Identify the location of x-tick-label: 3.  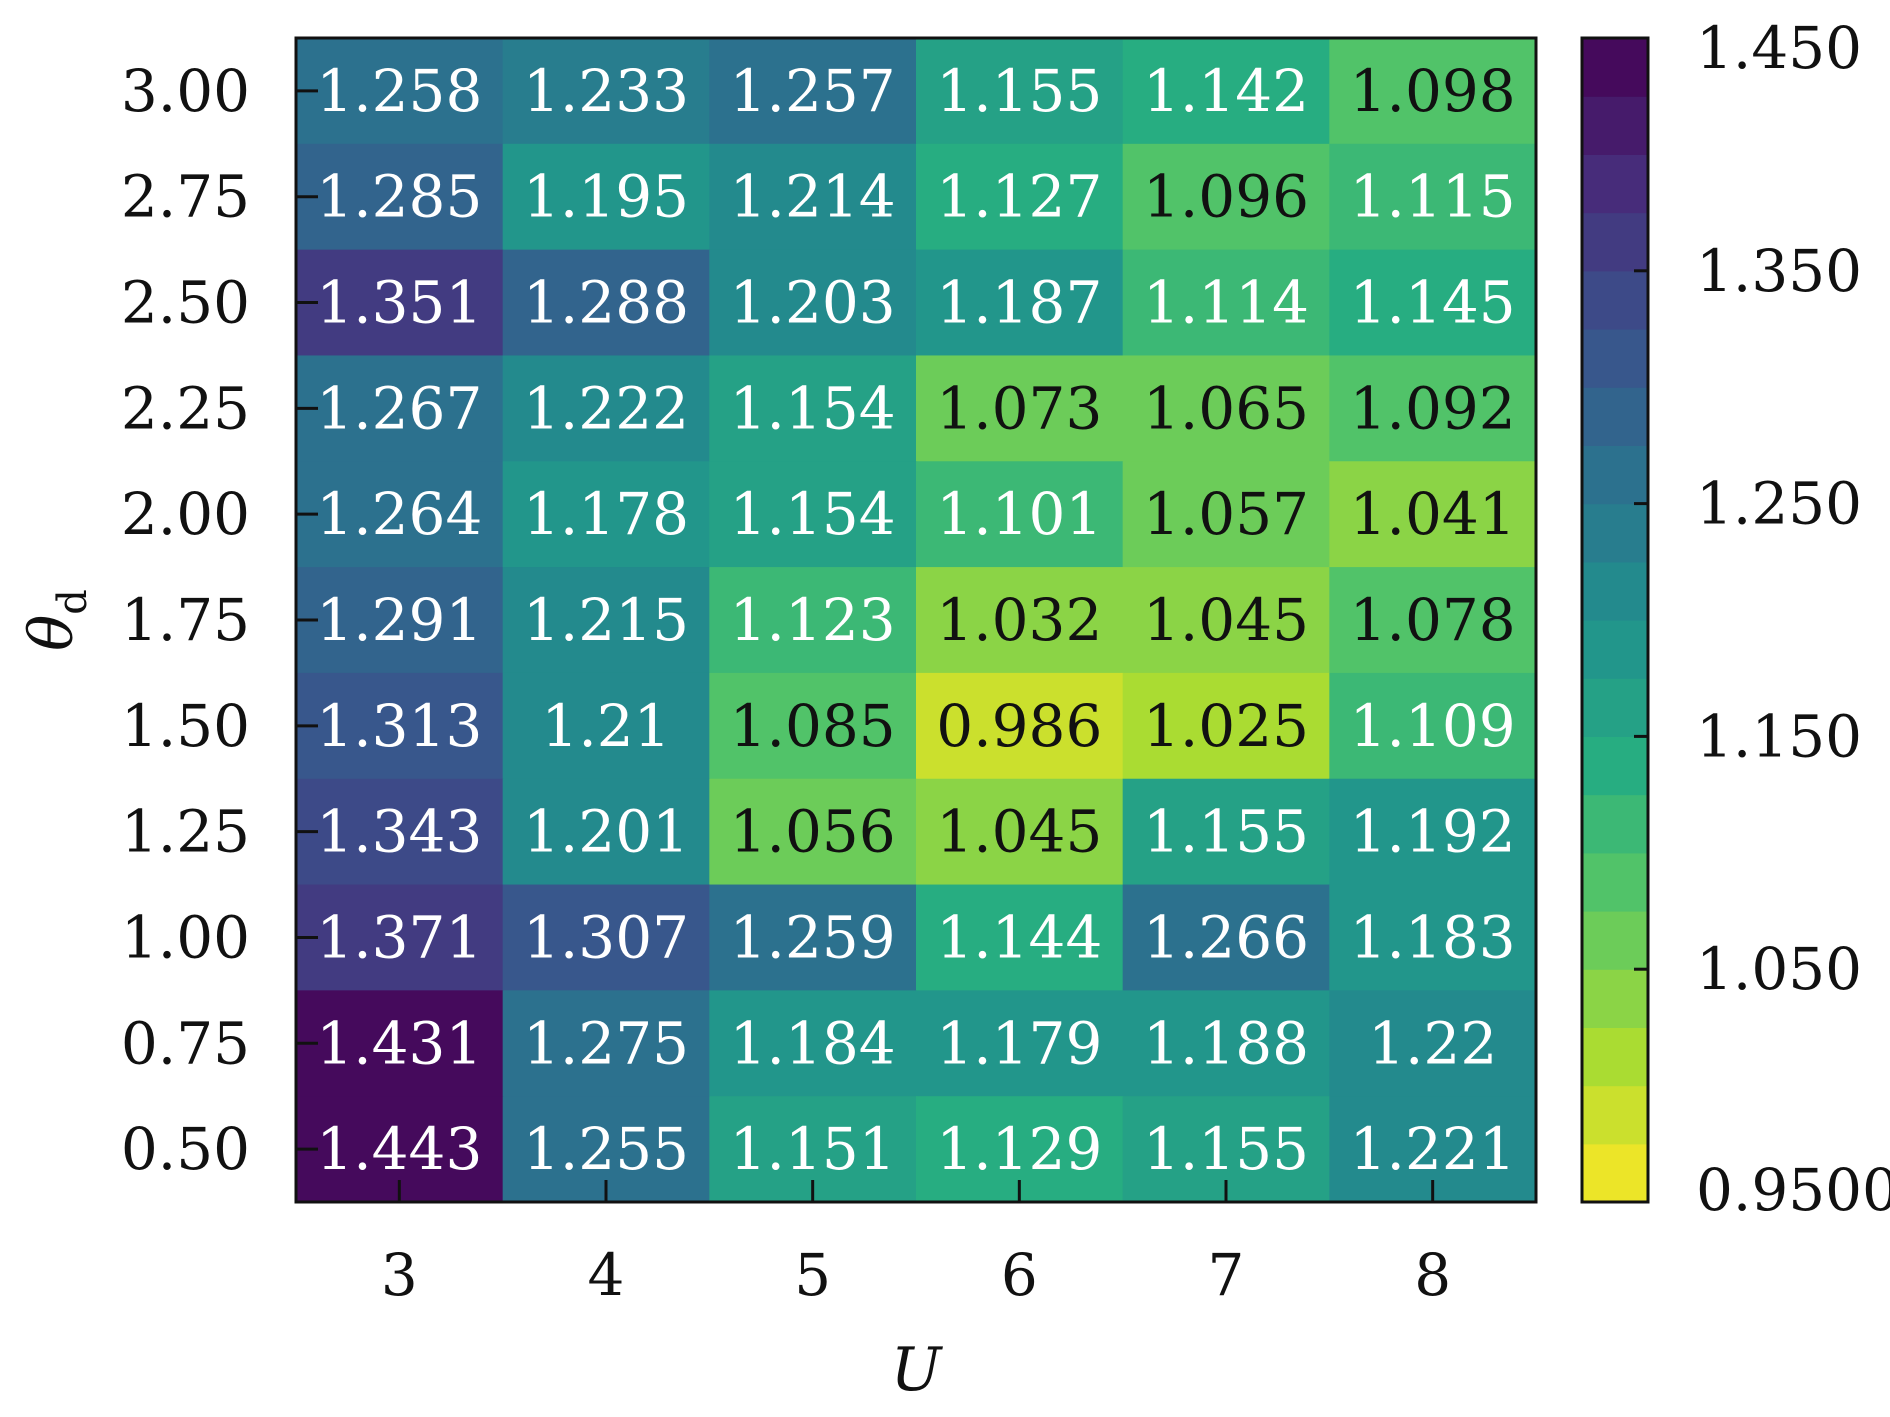
(399, 1275).